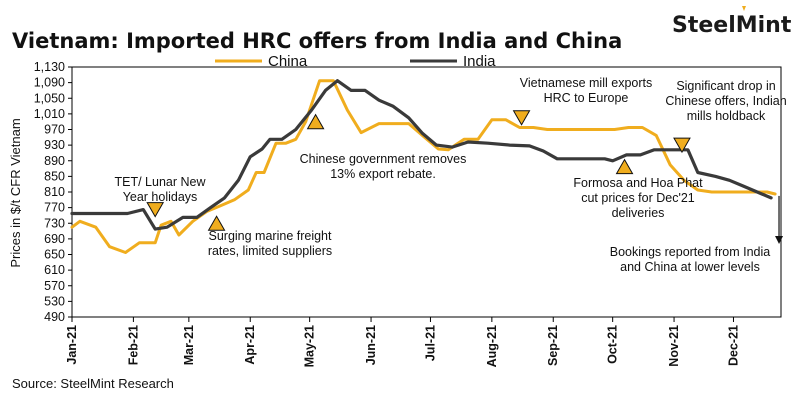  Describe the element at coordinates (638, 183) in the screenshot. I see `annotation-text: Formosa and Hoa Phat` at that location.